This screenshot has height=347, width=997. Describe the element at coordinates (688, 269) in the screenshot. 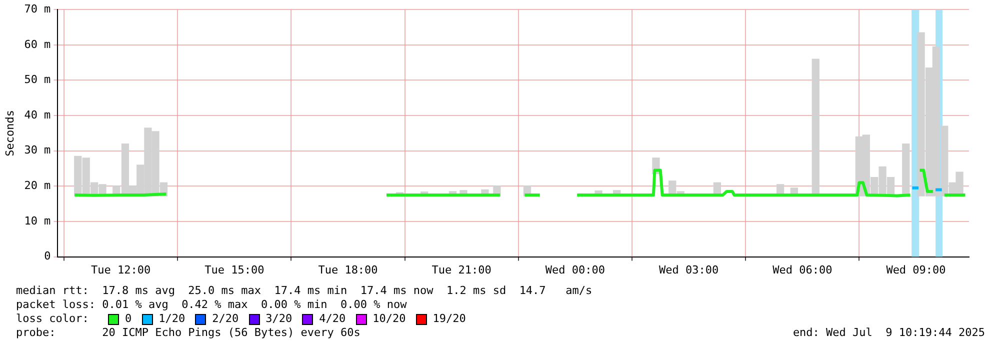

I see `x-tick-label: Wed 03:00` at that location.